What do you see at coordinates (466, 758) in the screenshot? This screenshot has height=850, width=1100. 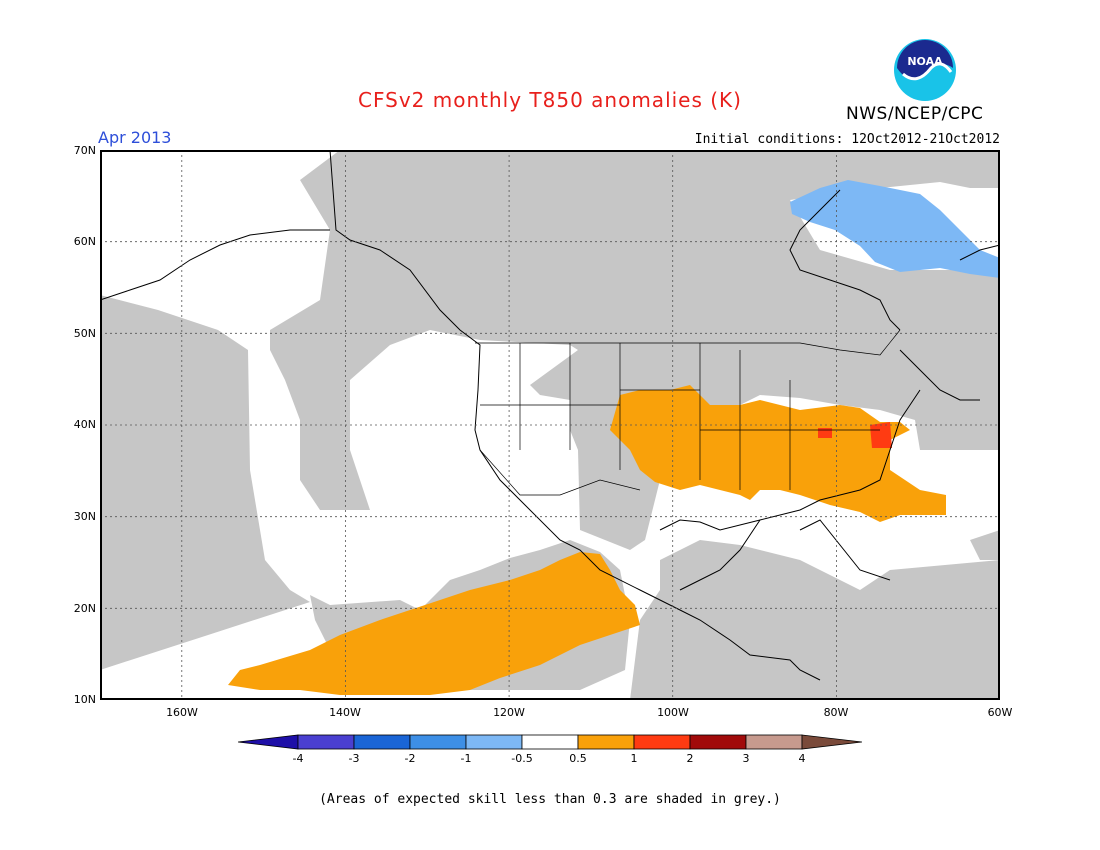 I see `colorbar-label: -1` at bounding box center [466, 758].